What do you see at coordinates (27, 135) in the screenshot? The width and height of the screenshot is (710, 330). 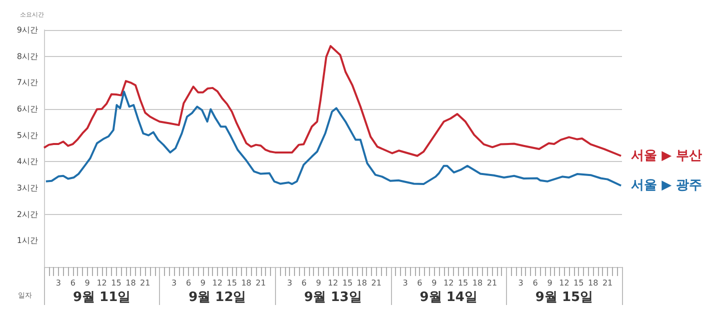 I see `y-tick-label: 5시간` at bounding box center [27, 135].